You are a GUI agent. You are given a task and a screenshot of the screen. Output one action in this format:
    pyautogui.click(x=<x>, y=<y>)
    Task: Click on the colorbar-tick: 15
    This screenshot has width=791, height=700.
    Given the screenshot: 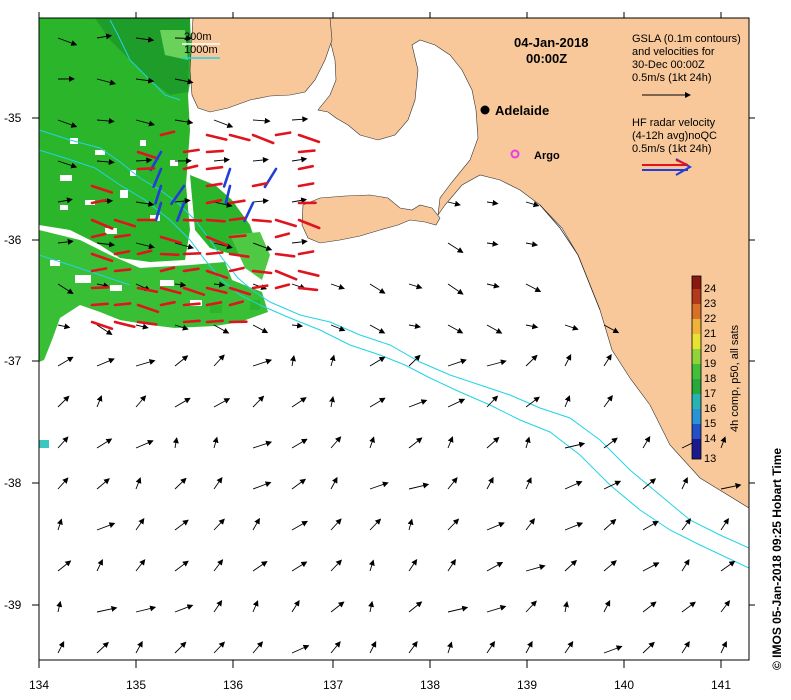 What is the action you would take?
    pyautogui.click(x=710, y=424)
    